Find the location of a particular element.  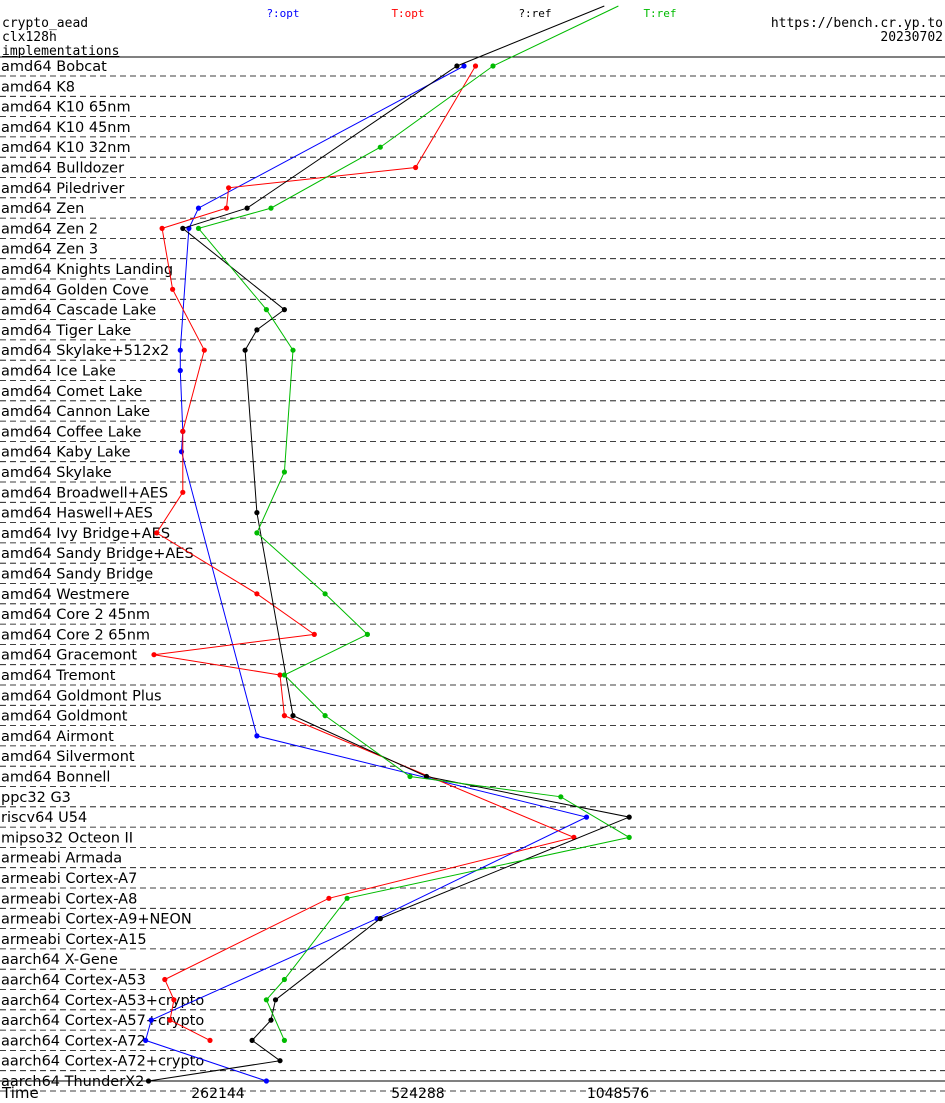

row-label: amd64 Sandy Bridge+AES is located at coordinates (97, 554).